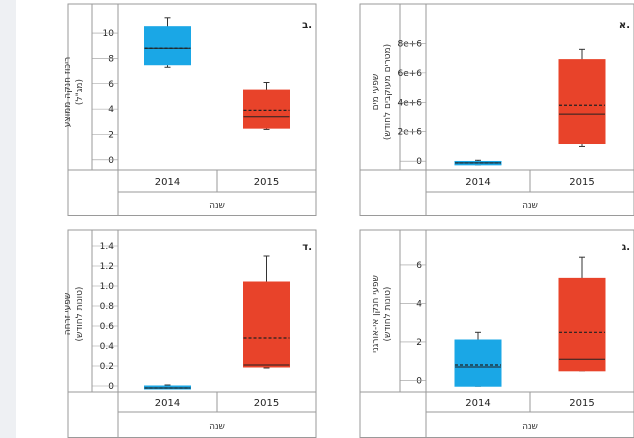  Describe the element at coordinates (307, 25) in the screenshot. I see `panel-label: ב.` at that location.